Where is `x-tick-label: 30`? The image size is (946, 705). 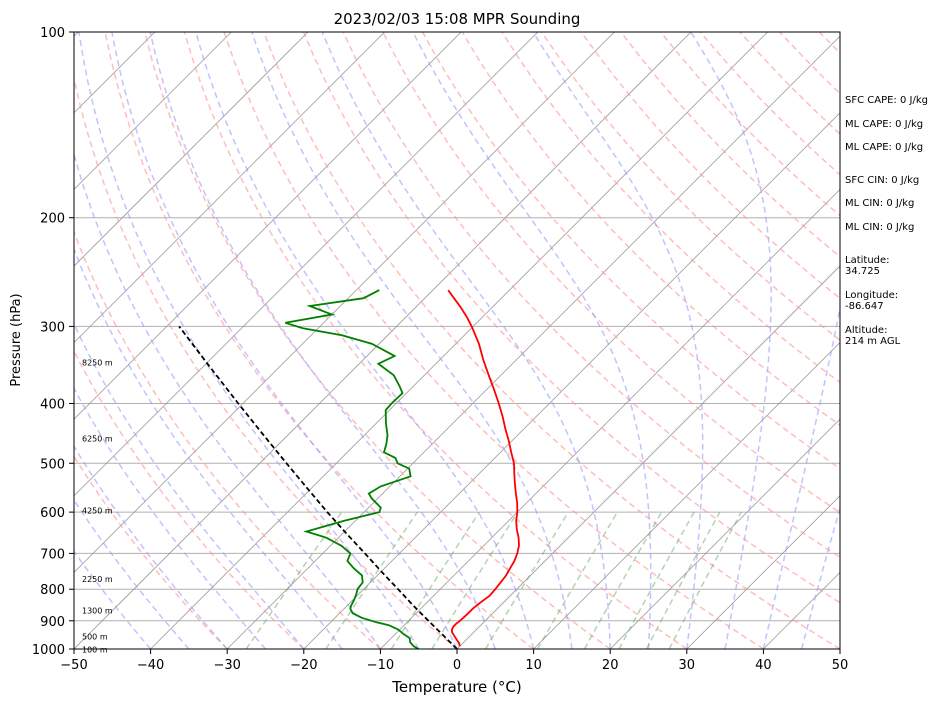 x-tick-label: 30 is located at coordinates (687, 665).